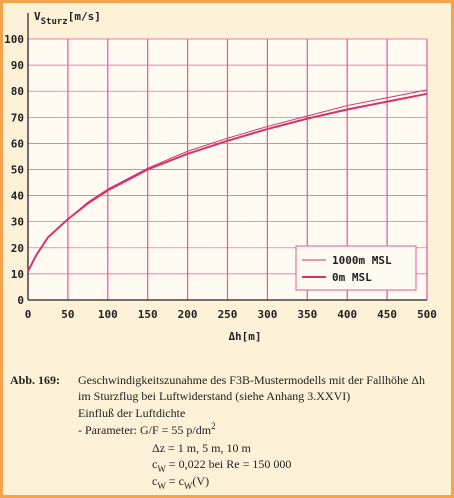  I want to click on y-tick-label: 30, so click(17, 222).